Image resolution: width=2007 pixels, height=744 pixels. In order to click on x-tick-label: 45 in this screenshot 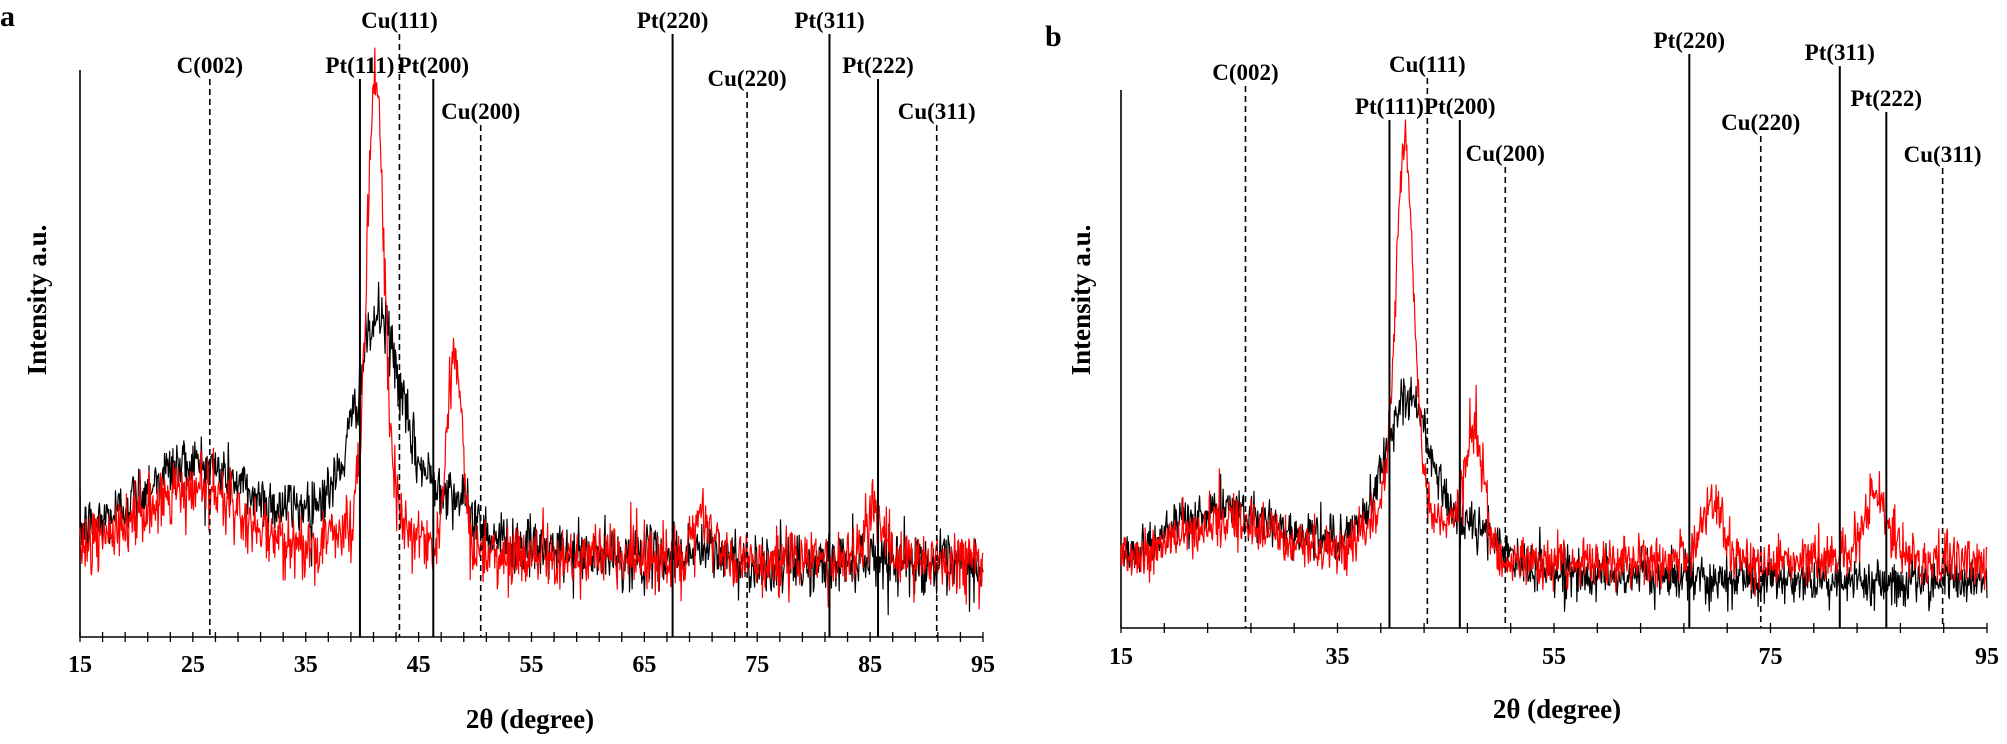, I will do `click(419, 665)`.